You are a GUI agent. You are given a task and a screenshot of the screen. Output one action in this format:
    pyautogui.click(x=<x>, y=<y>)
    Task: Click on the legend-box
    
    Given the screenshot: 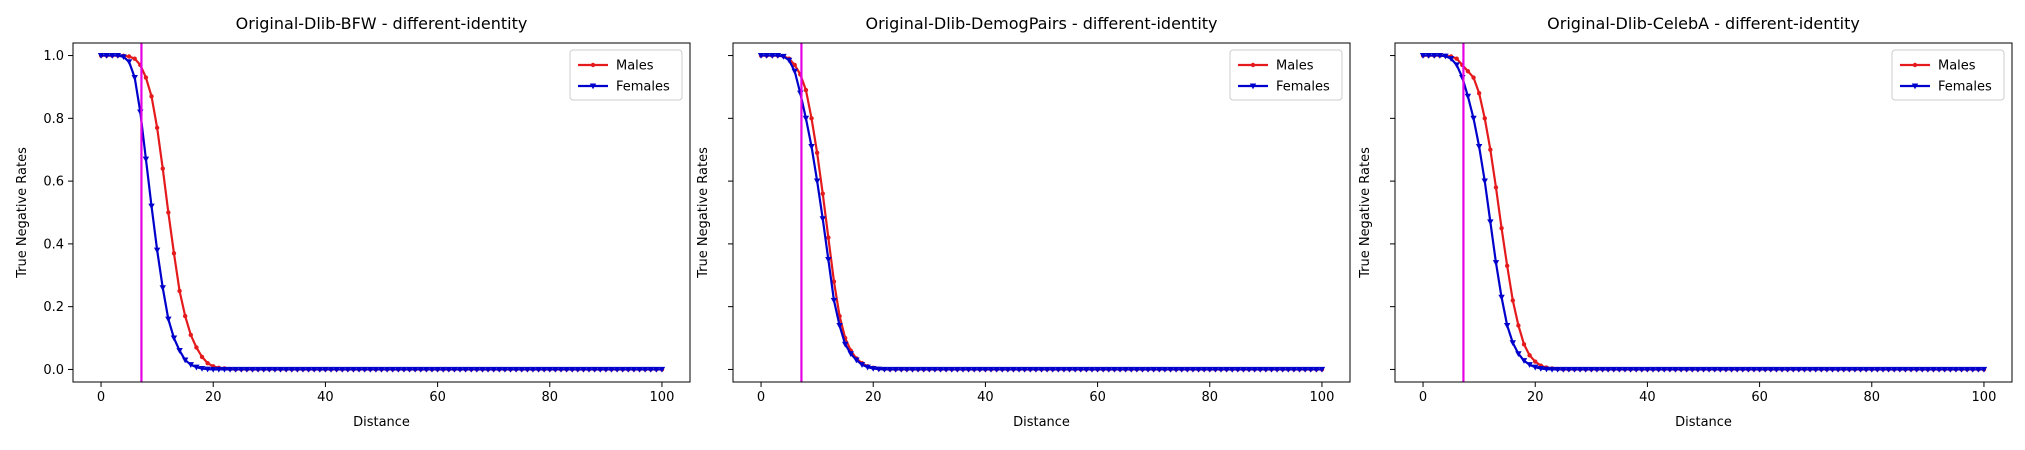 What is the action you would take?
    pyautogui.click(x=1948, y=75)
    